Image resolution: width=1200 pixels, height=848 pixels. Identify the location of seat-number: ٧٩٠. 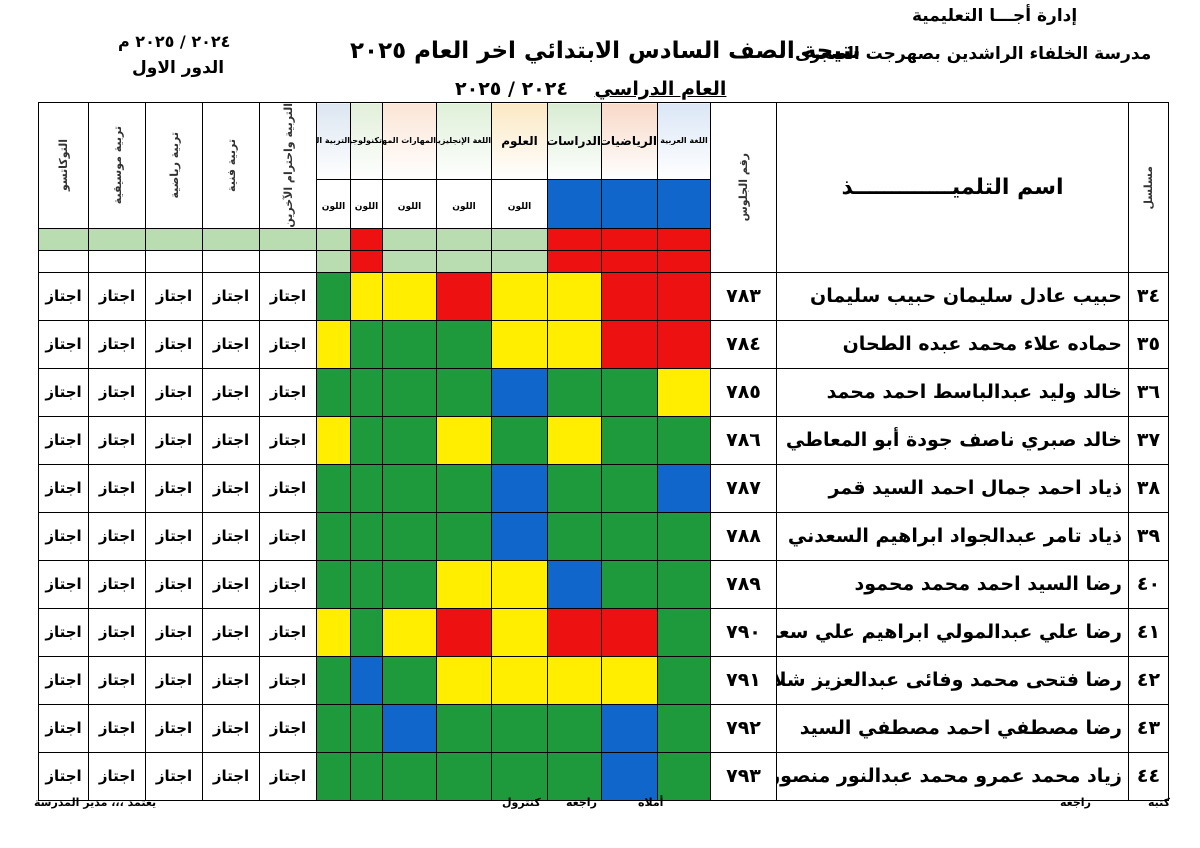
(743, 632).